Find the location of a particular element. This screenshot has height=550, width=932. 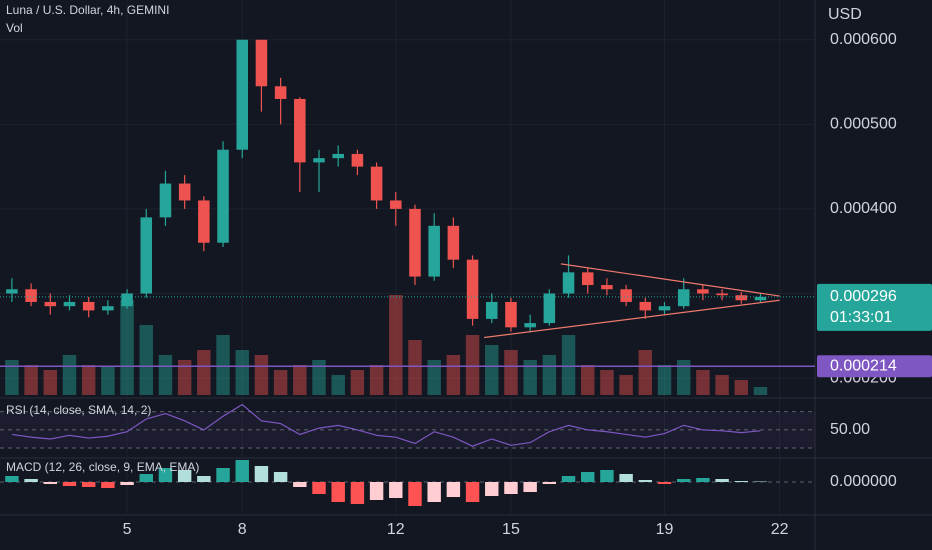

chart-title: Luna / U.S. Dollar, 4h, GEMINI is located at coordinates (87, 10).